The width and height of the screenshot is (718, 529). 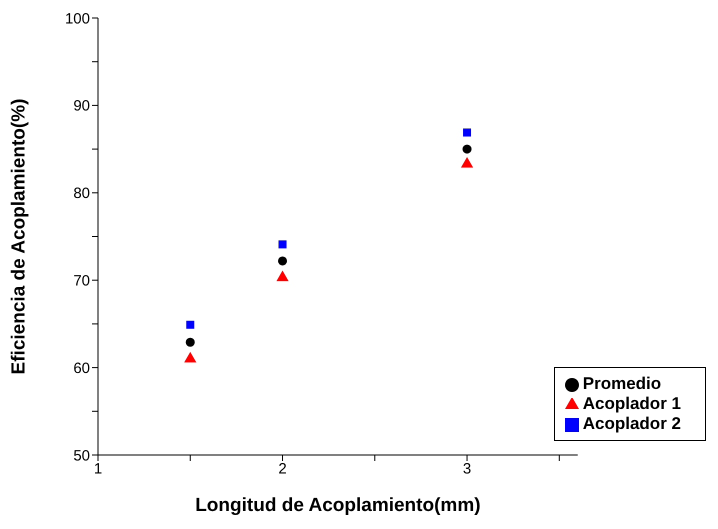 I want to click on x-axis-title: Longitud de Acoplamiento(mm), so click(x=338, y=505).